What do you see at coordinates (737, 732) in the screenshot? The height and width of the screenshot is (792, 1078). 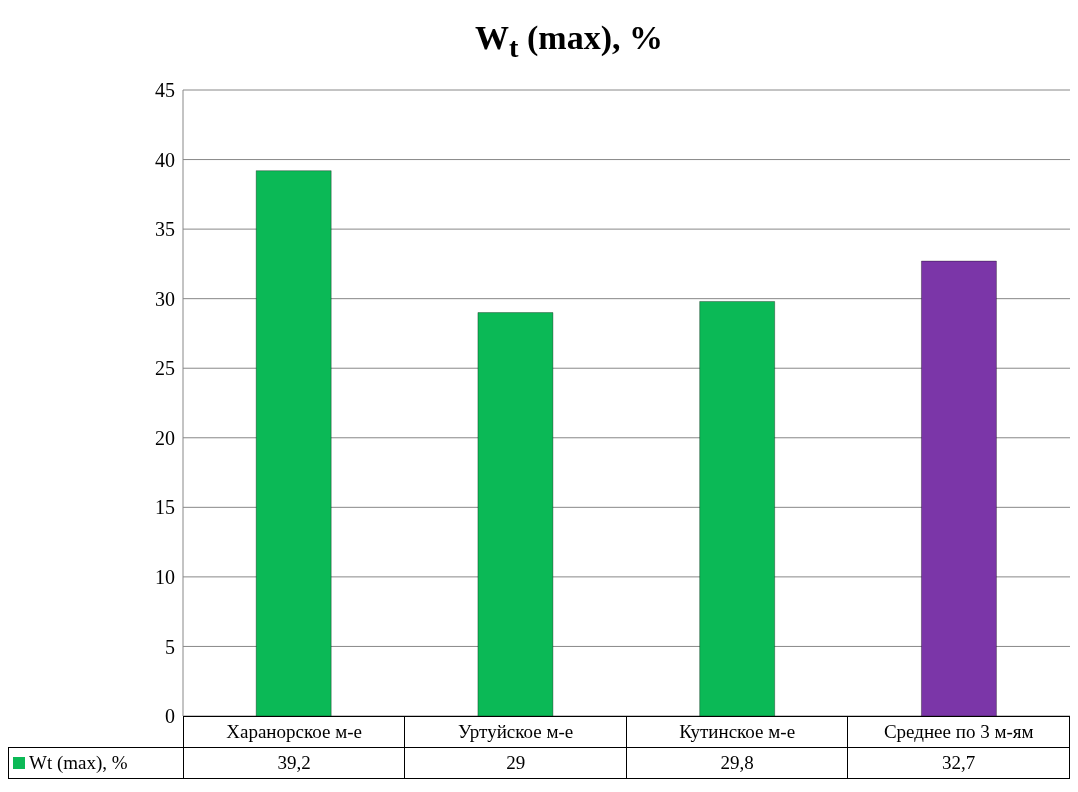 I see `x-tick-label: Кутинское м-е` at bounding box center [737, 732].